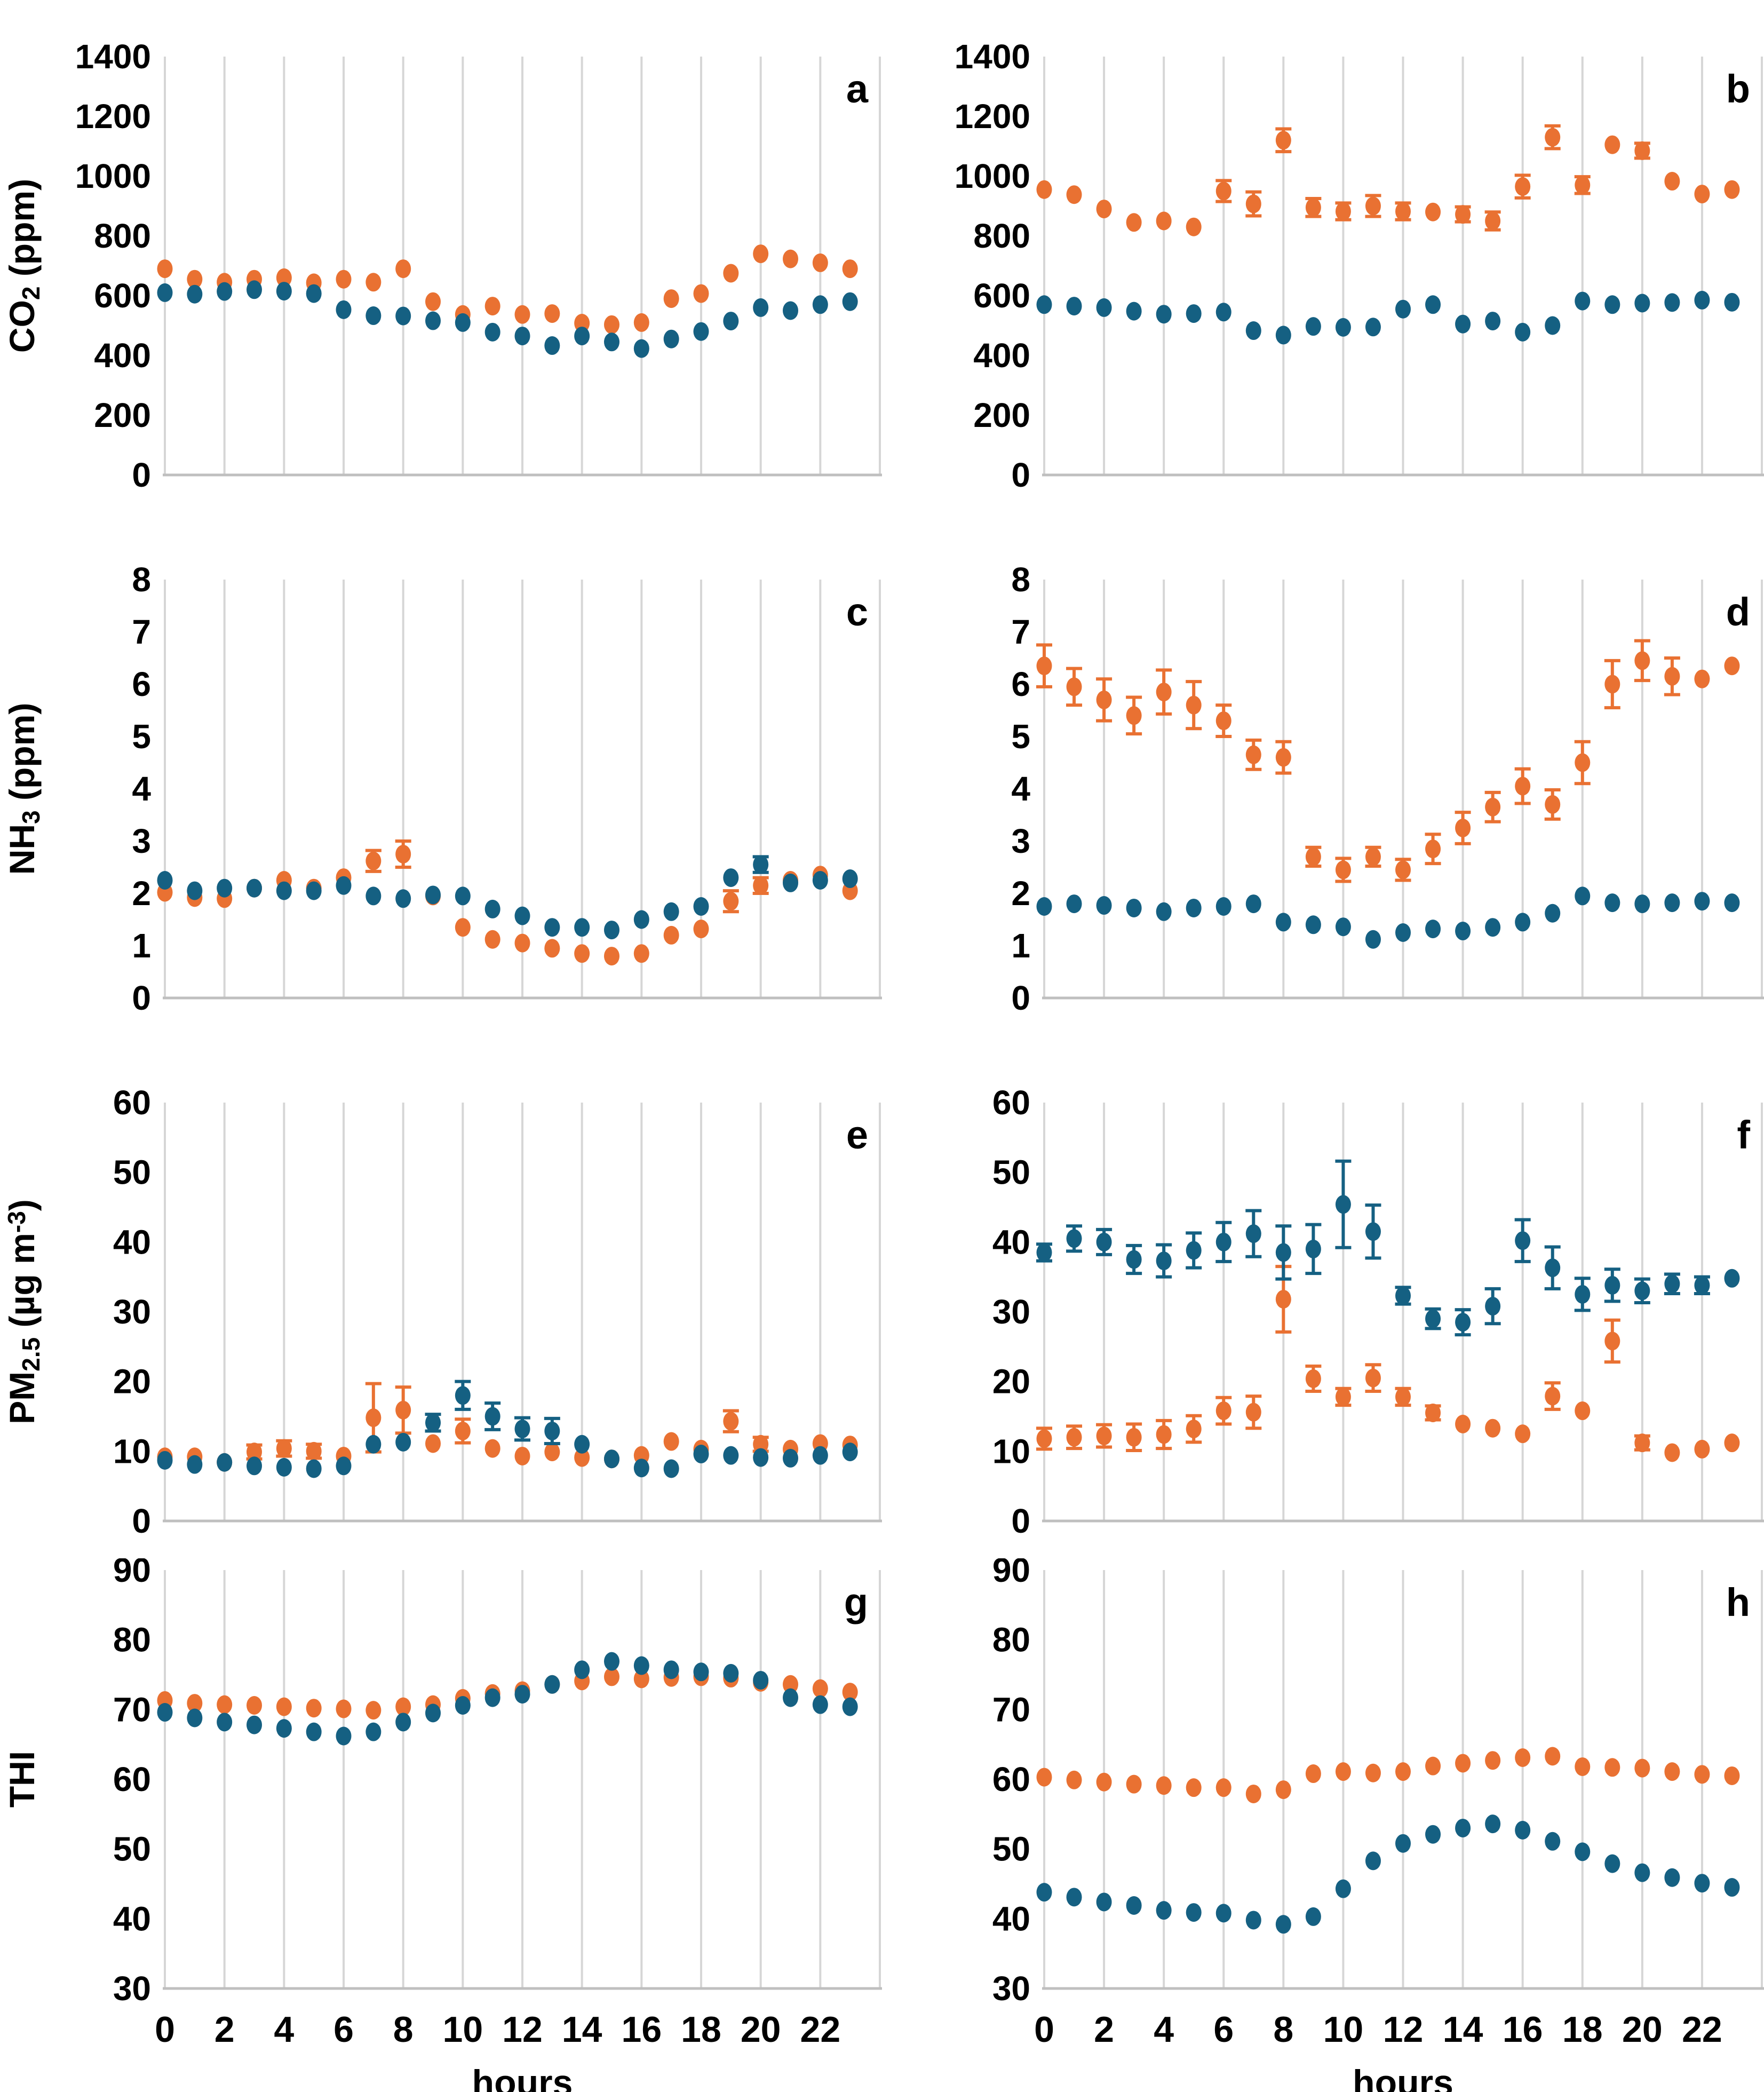 The width and height of the screenshot is (1764, 2092). What do you see at coordinates (856, 1602) in the screenshot?
I see `panel-letter: g` at bounding box center [856, 1602].